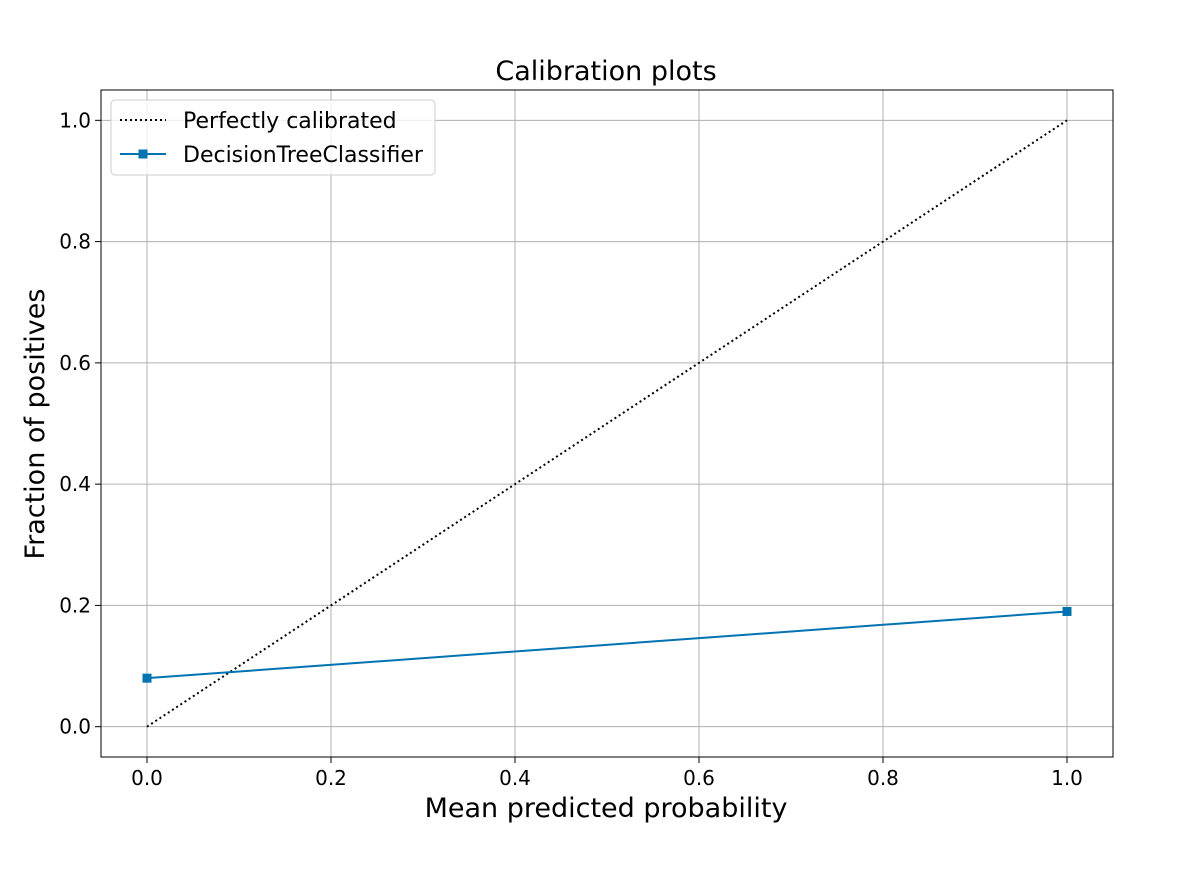  I want to click on legend-label: DecisionTreeClassifier, so click(303, 155).